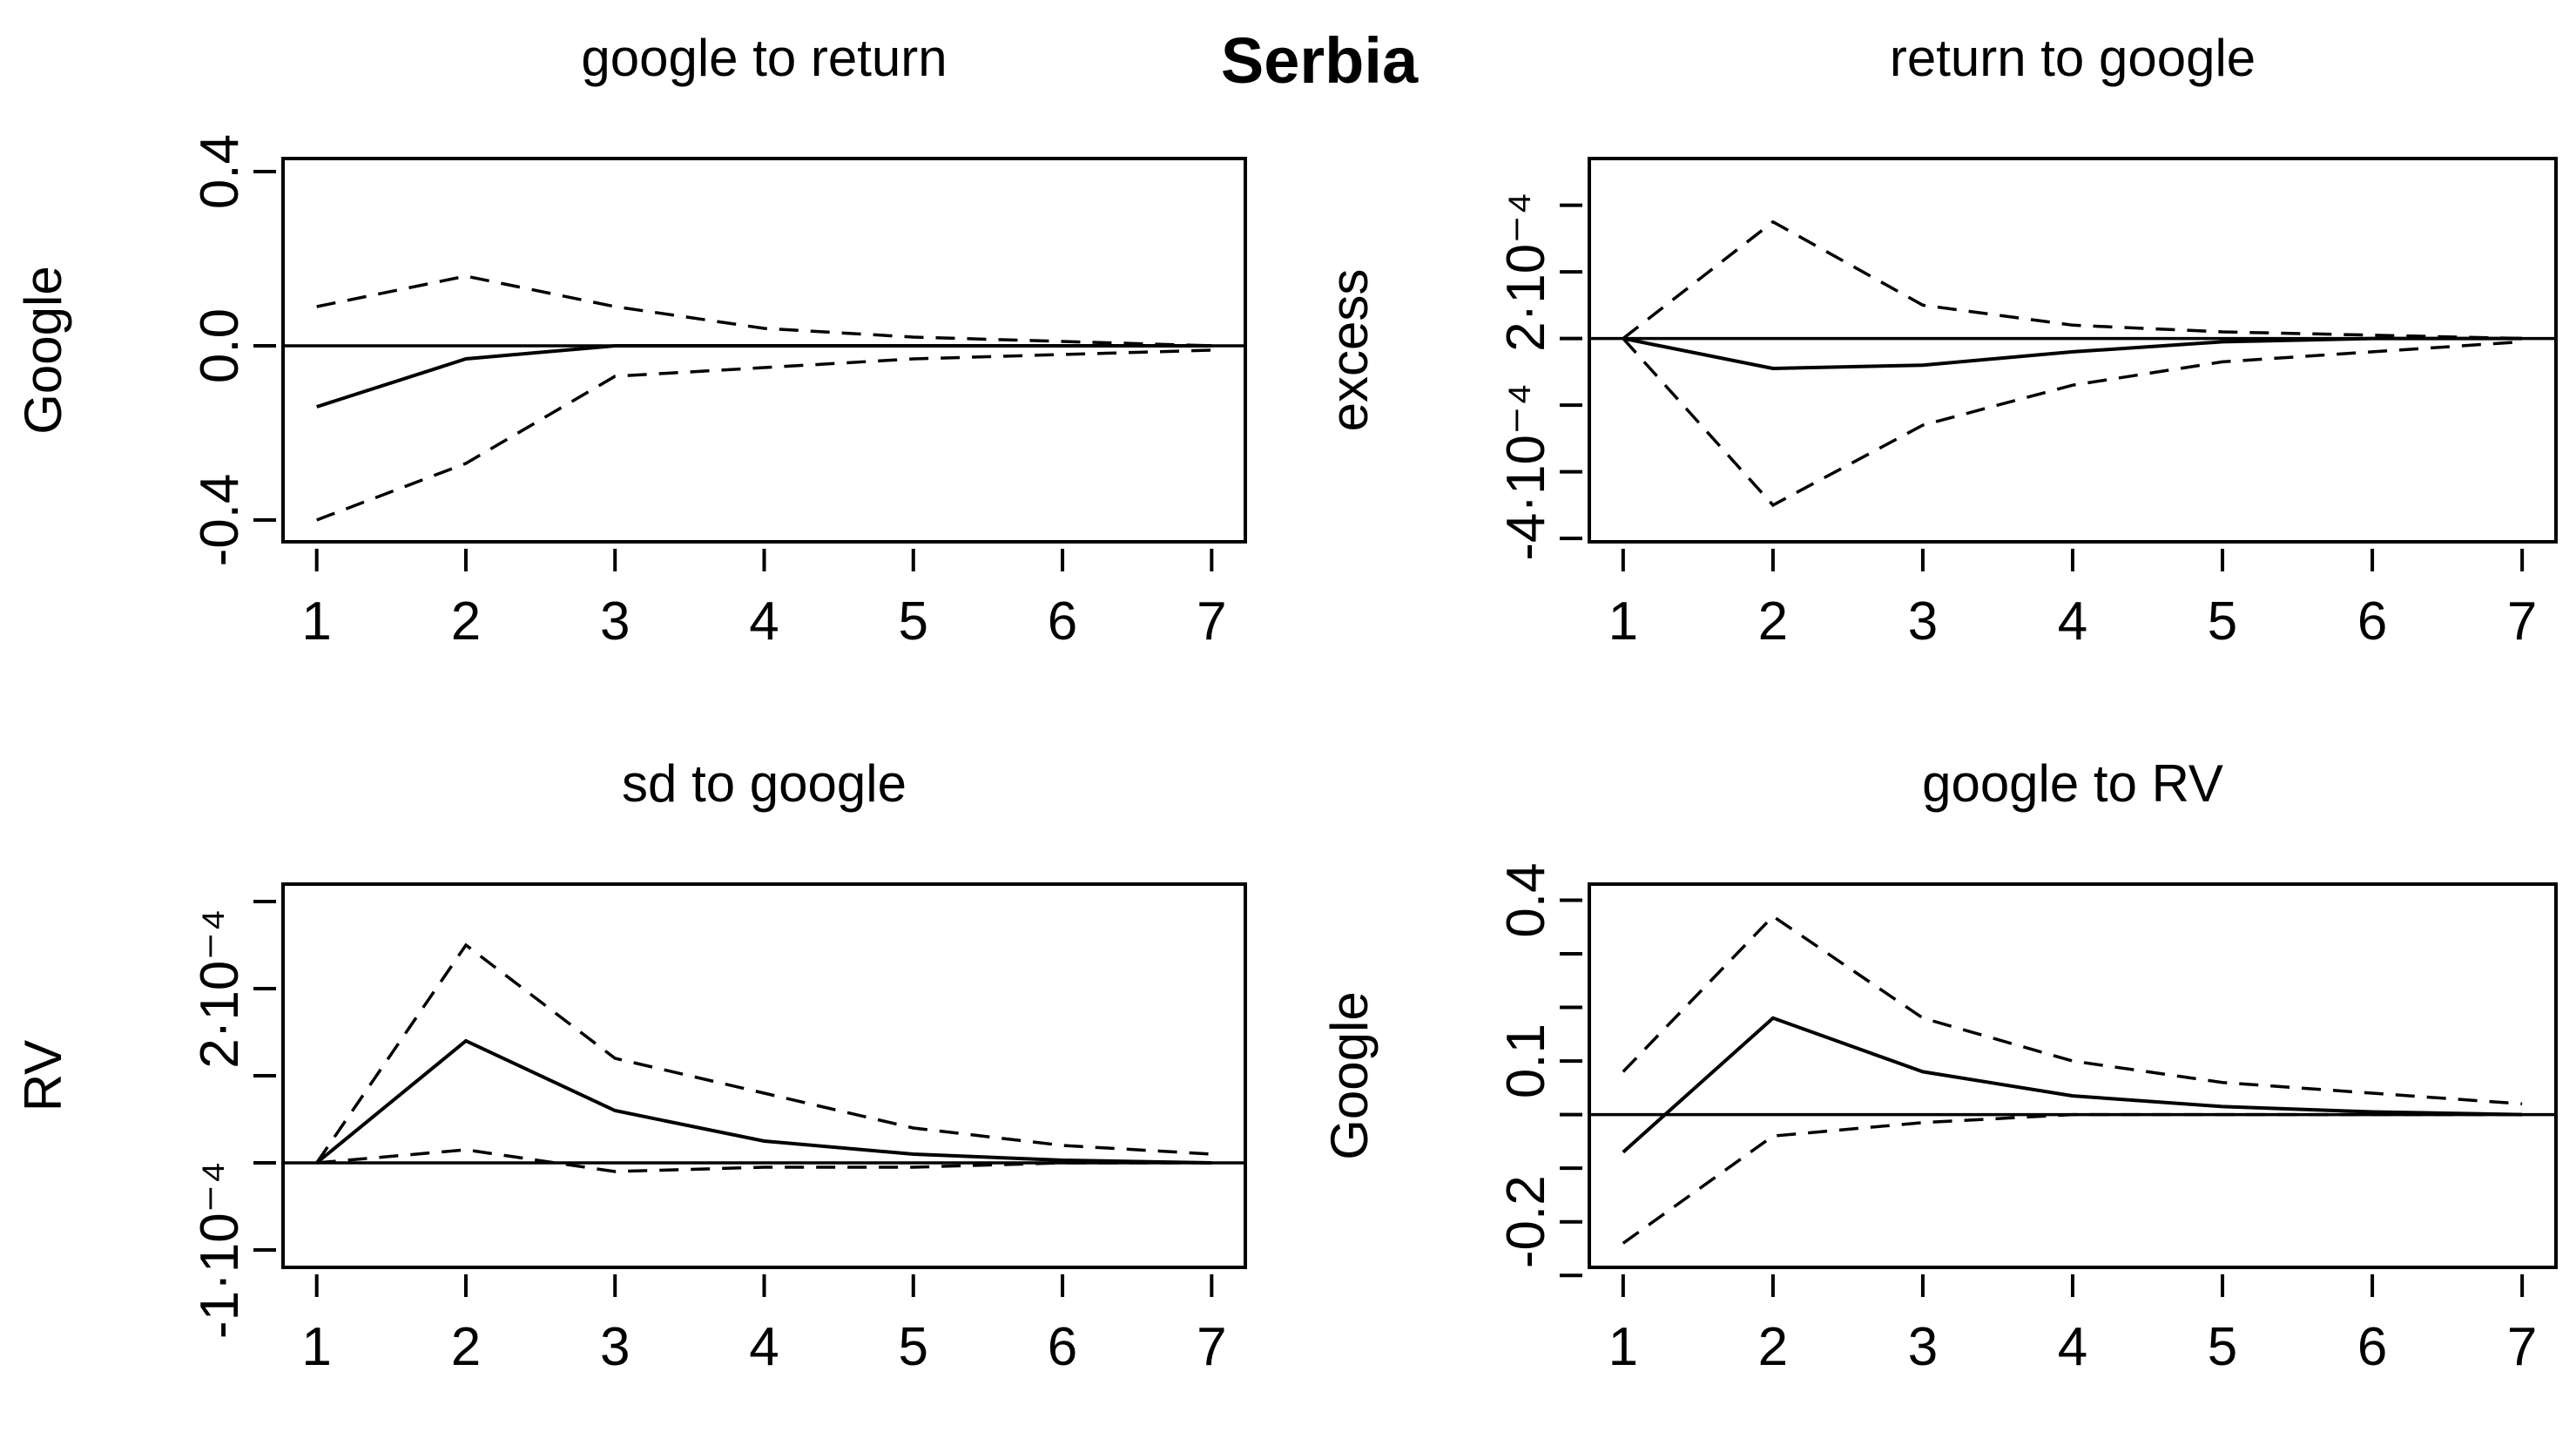 This screenshot has width=2576, height=1432. Describe the element at coordinates (765, 783) in the screenshot. I see `panel-title: sd to google` at that location.